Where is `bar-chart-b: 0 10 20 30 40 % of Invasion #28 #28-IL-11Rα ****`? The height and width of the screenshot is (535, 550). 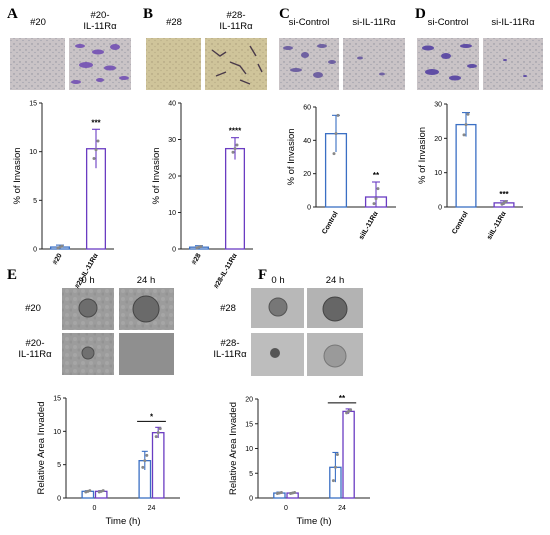
bar-chart-b: 0 10 20 30 40 % of Invasion #28 #28-IL-11Rα **** is located at coordinates (202, 195).